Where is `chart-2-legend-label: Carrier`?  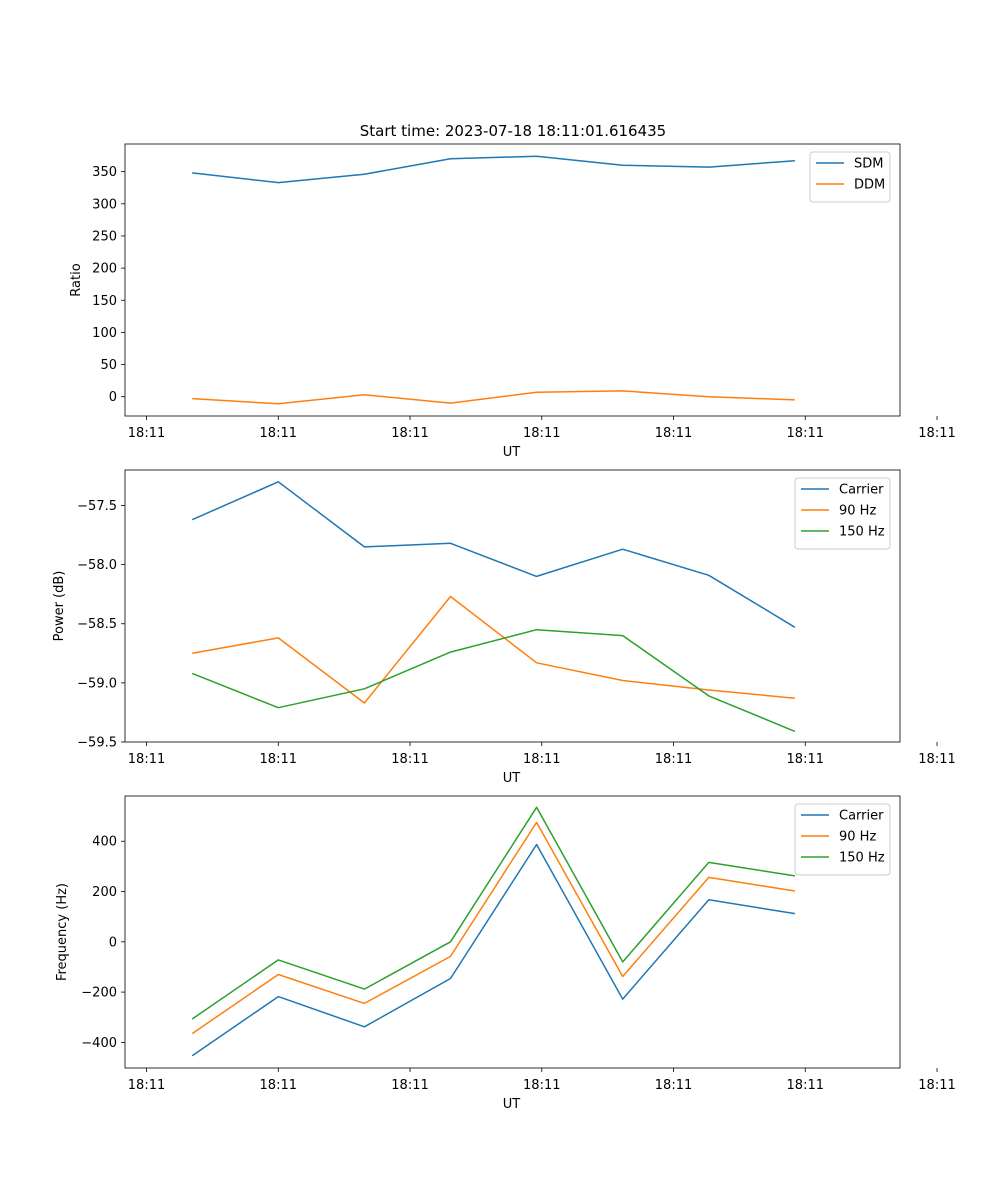 chart-2-legend-label: Carrier is located at coordinates (861, 816).